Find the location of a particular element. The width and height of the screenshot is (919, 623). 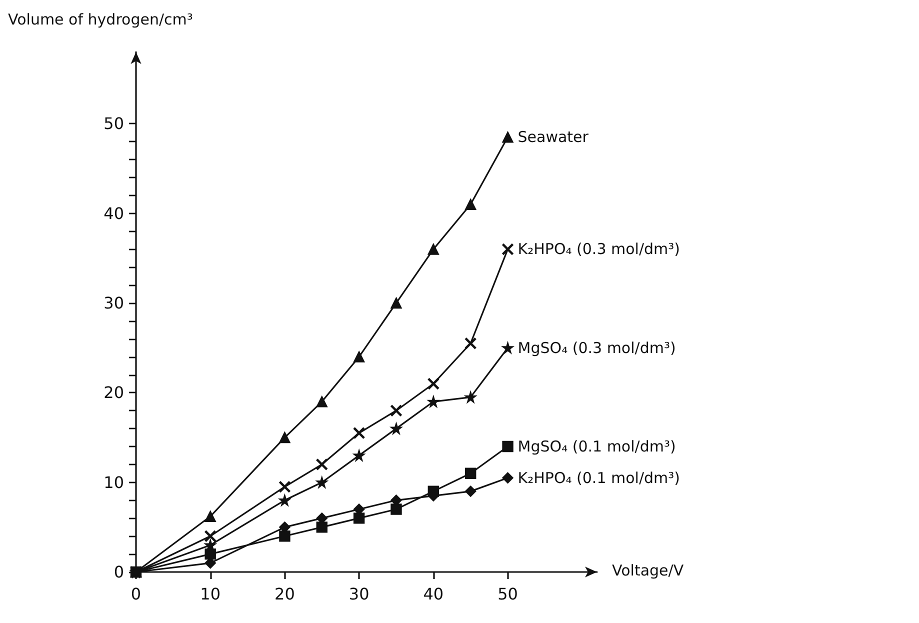

y-tick-label: 10 is located at coordinates (114, 482).